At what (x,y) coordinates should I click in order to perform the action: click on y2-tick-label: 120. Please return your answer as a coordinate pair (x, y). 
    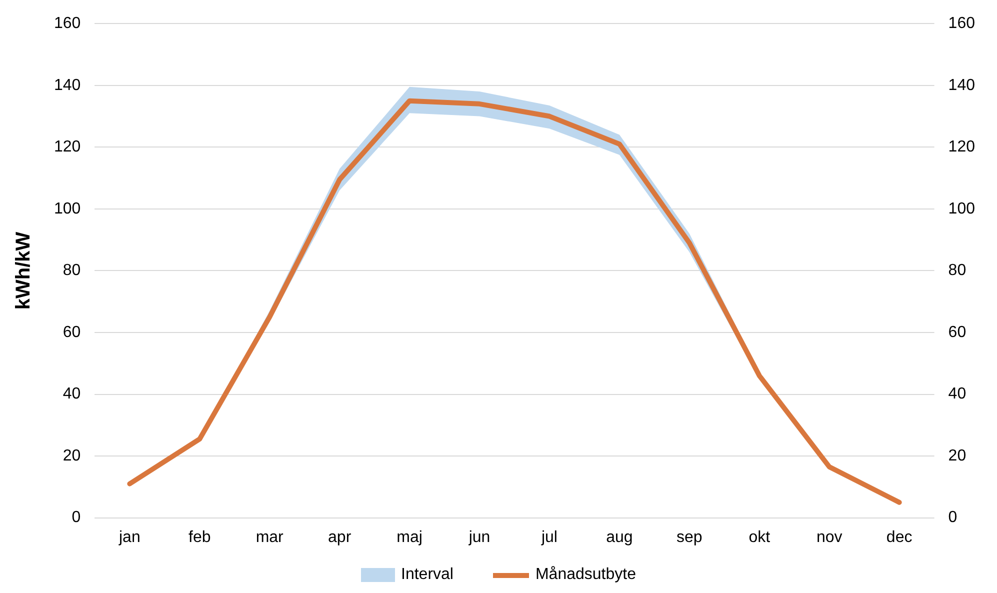
    Looking at the image, I should click on (962, 147).